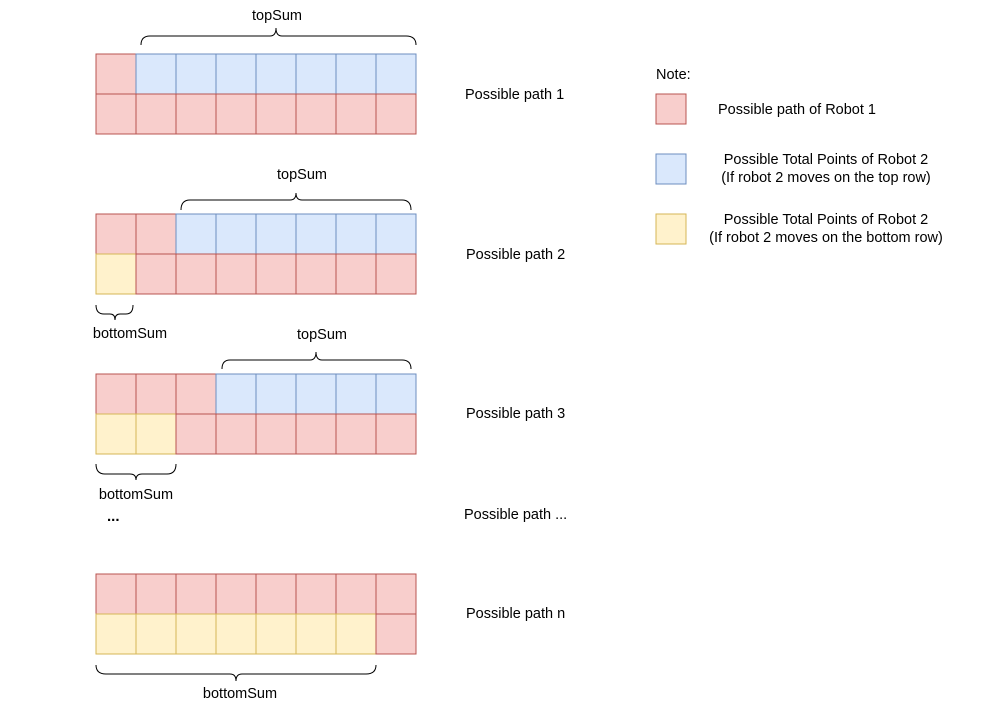  Describe the element at coordinates (671, 229) in the screenshot. I see `legend-swatch-bottom` at that location.